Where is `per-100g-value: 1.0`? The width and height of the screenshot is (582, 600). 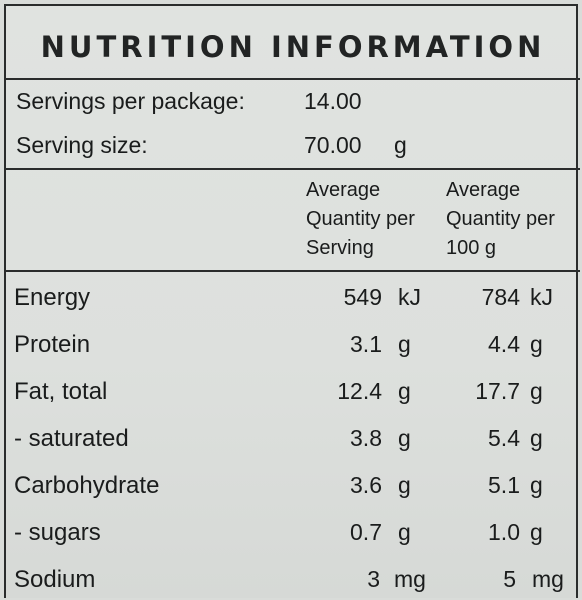 per-100g-value: 1.0 is located at coordinates (504, 532).